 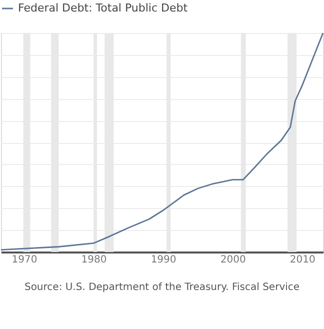 I want to click on x-tick-label: 2000, so click(x=233, y=260).